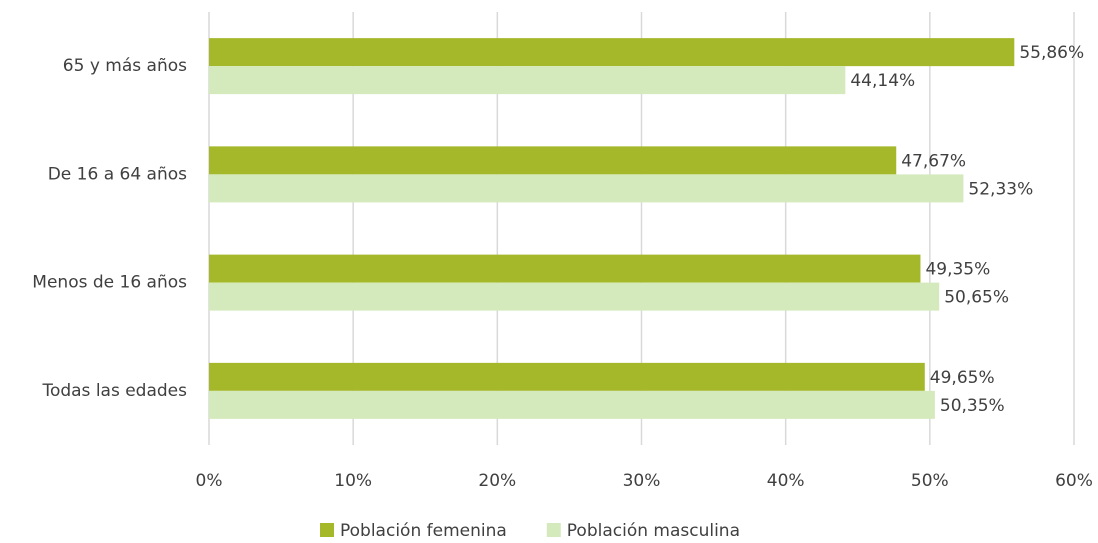 This screenshot has height=543, width=1098. What do you see at coordinates (882, 81) in the screenshot?
I see `data-label: 44,14%` at bounding box center [882, 81].